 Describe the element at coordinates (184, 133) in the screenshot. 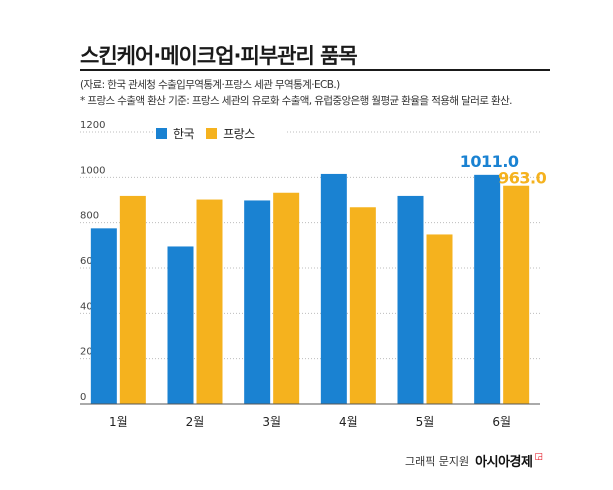

I see `legend-label-korea: 한국` at that location.